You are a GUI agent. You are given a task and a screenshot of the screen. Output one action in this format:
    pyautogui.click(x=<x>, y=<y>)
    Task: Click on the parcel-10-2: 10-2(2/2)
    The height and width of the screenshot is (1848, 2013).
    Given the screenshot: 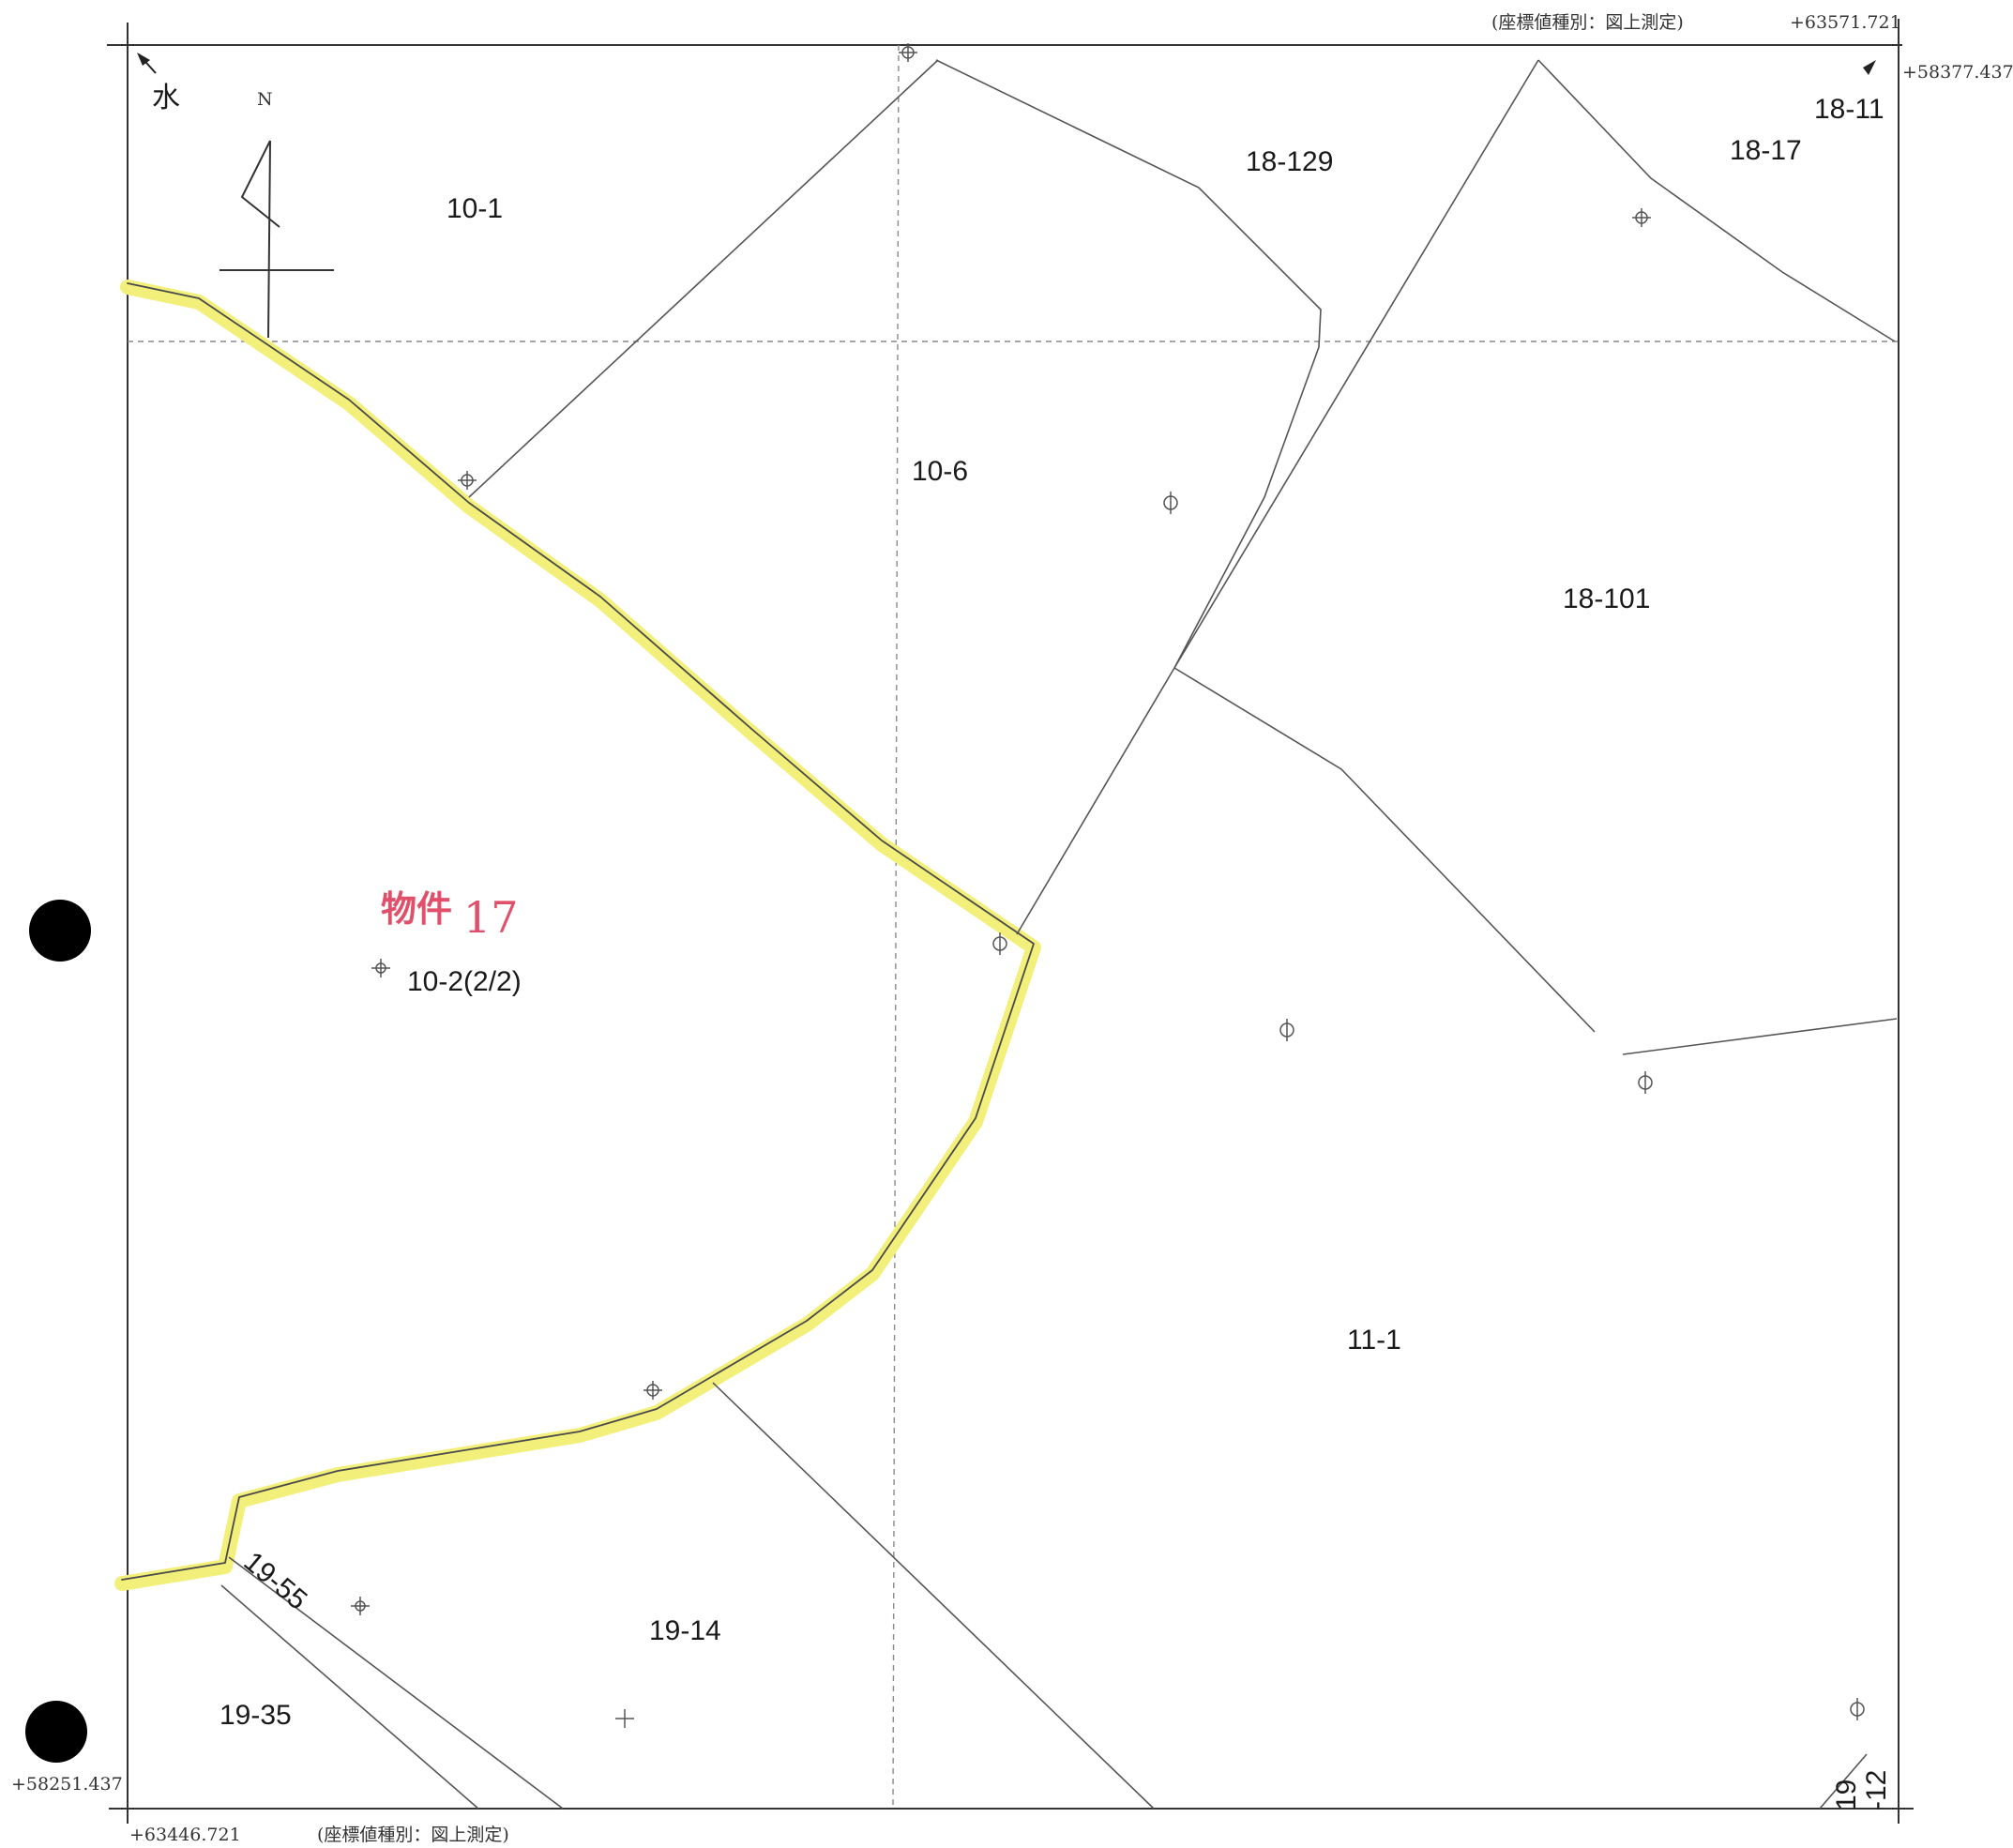 What is the action you would take?
    pyautogui.click(x=464, y=982)
    